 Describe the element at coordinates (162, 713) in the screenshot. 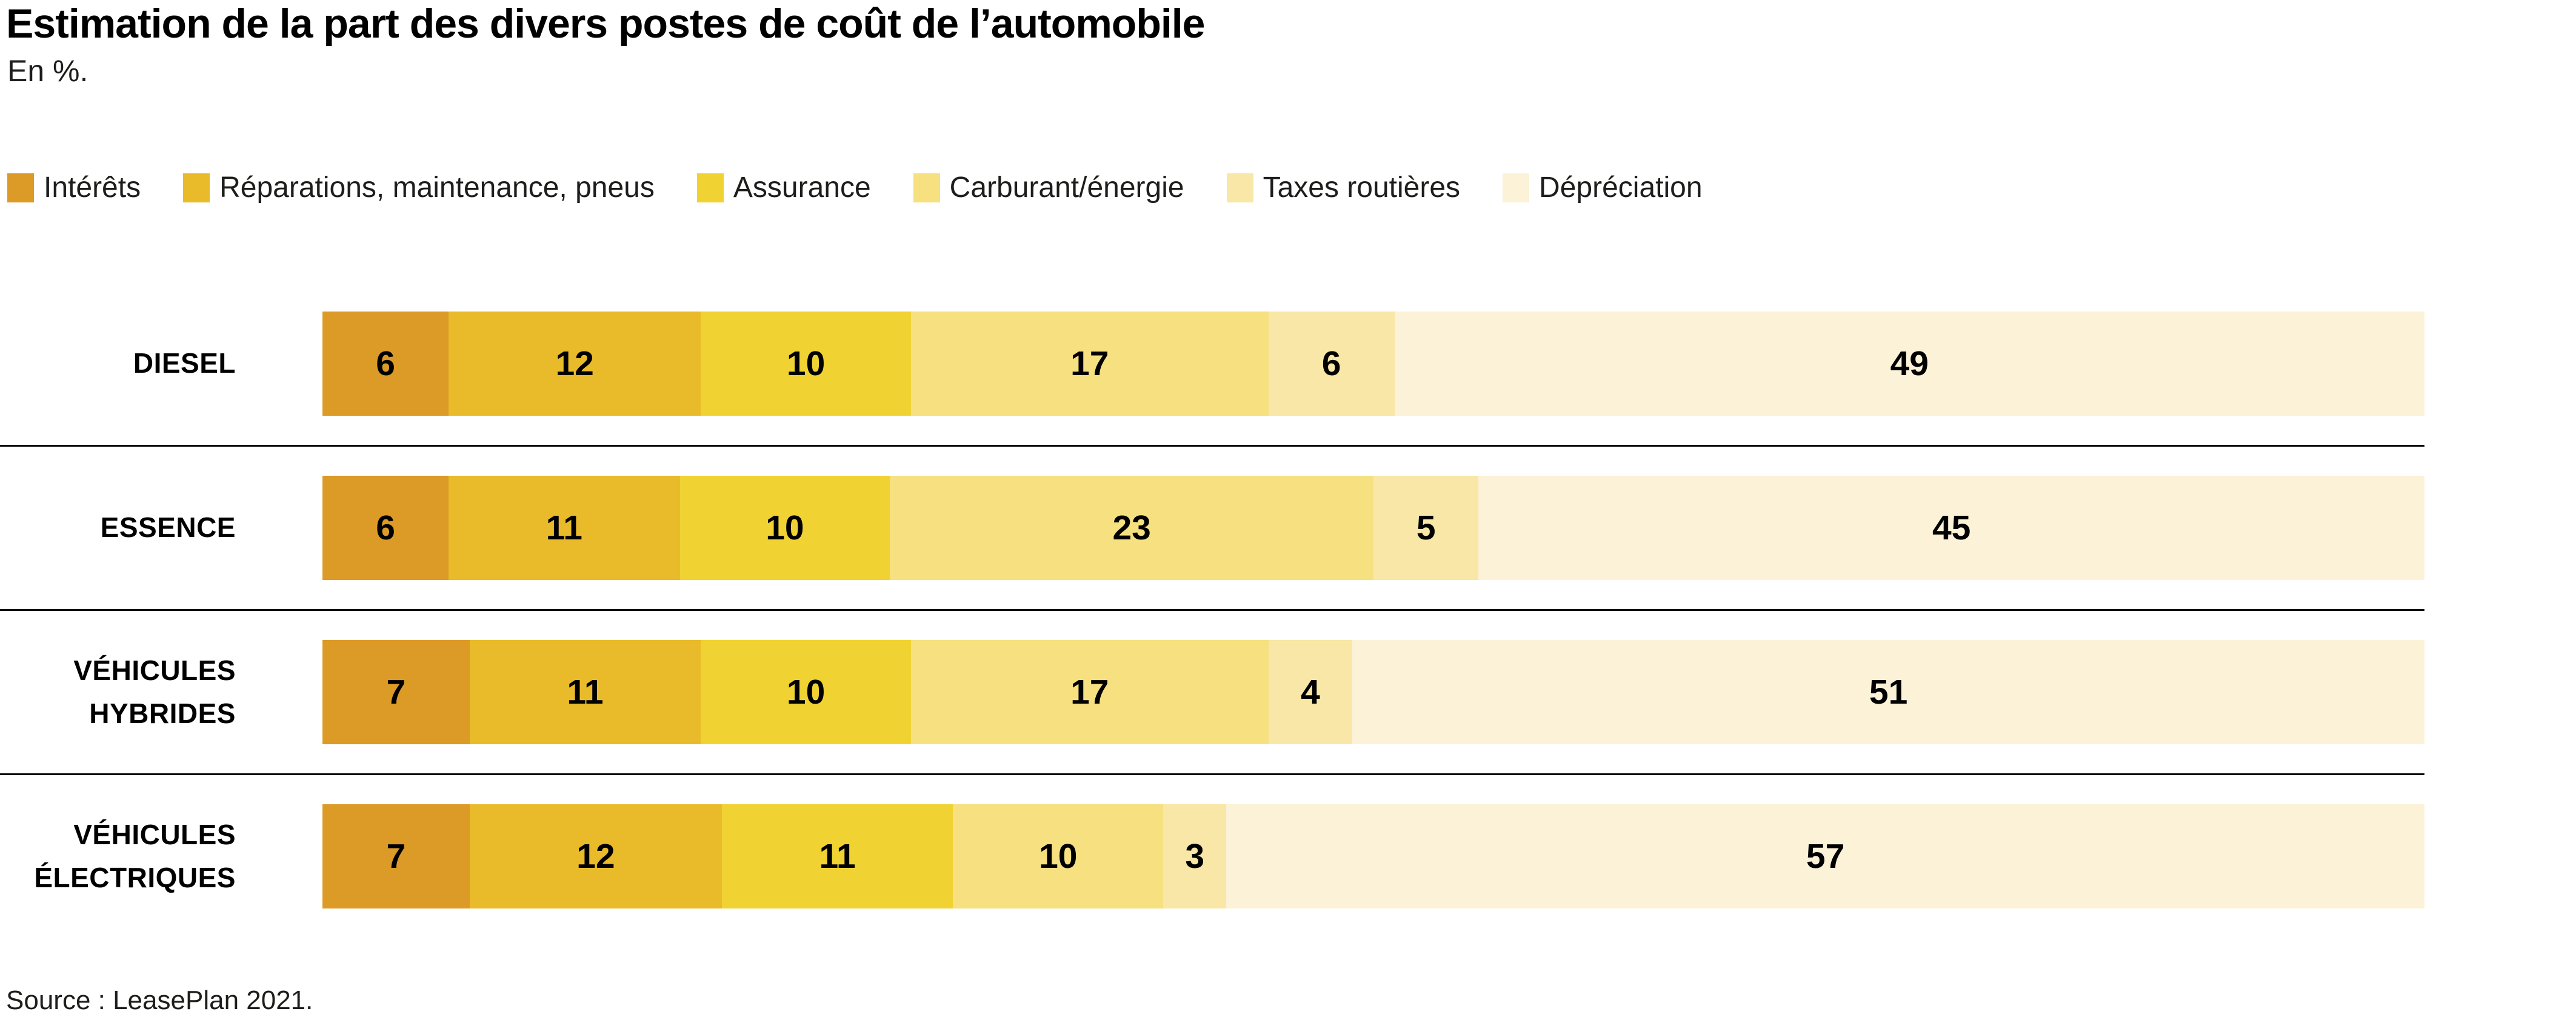

I see `row-label-line: HYBRIDES` at that location.